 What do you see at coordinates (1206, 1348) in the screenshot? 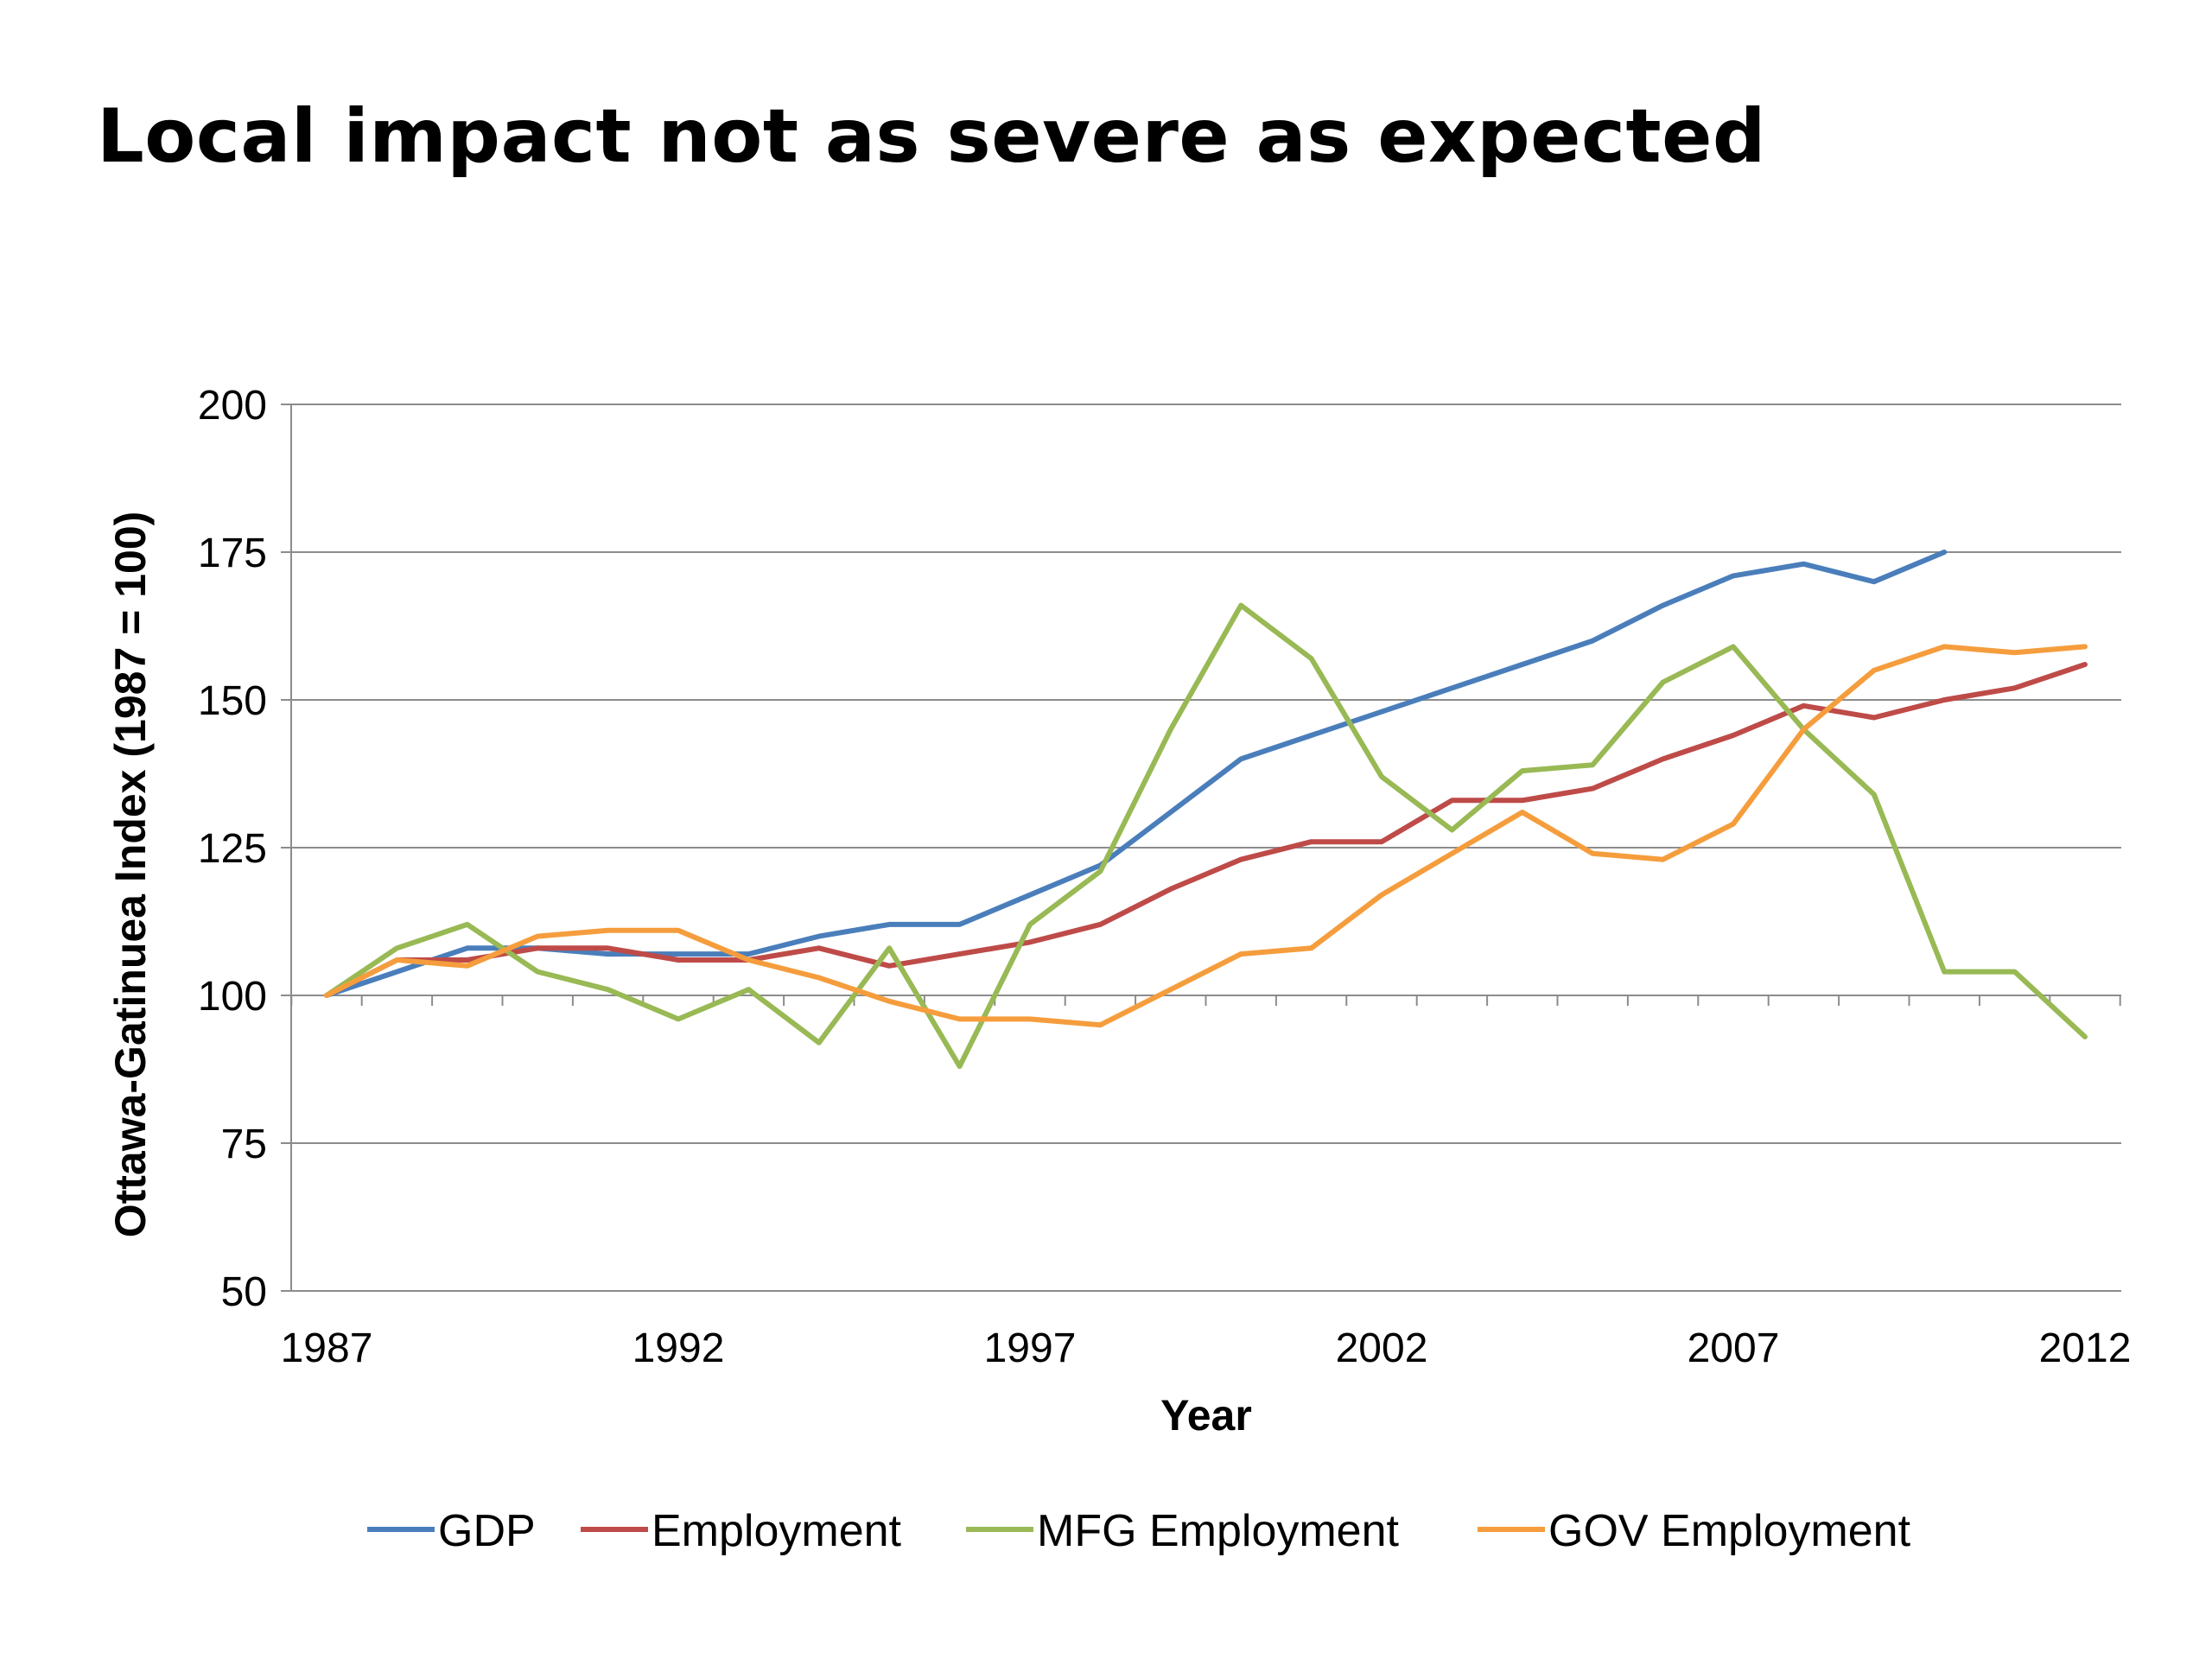
I see `x-tick-labels: 1987 1992 1997 2002 2007 2012` at bounding box center [1206, 1348].